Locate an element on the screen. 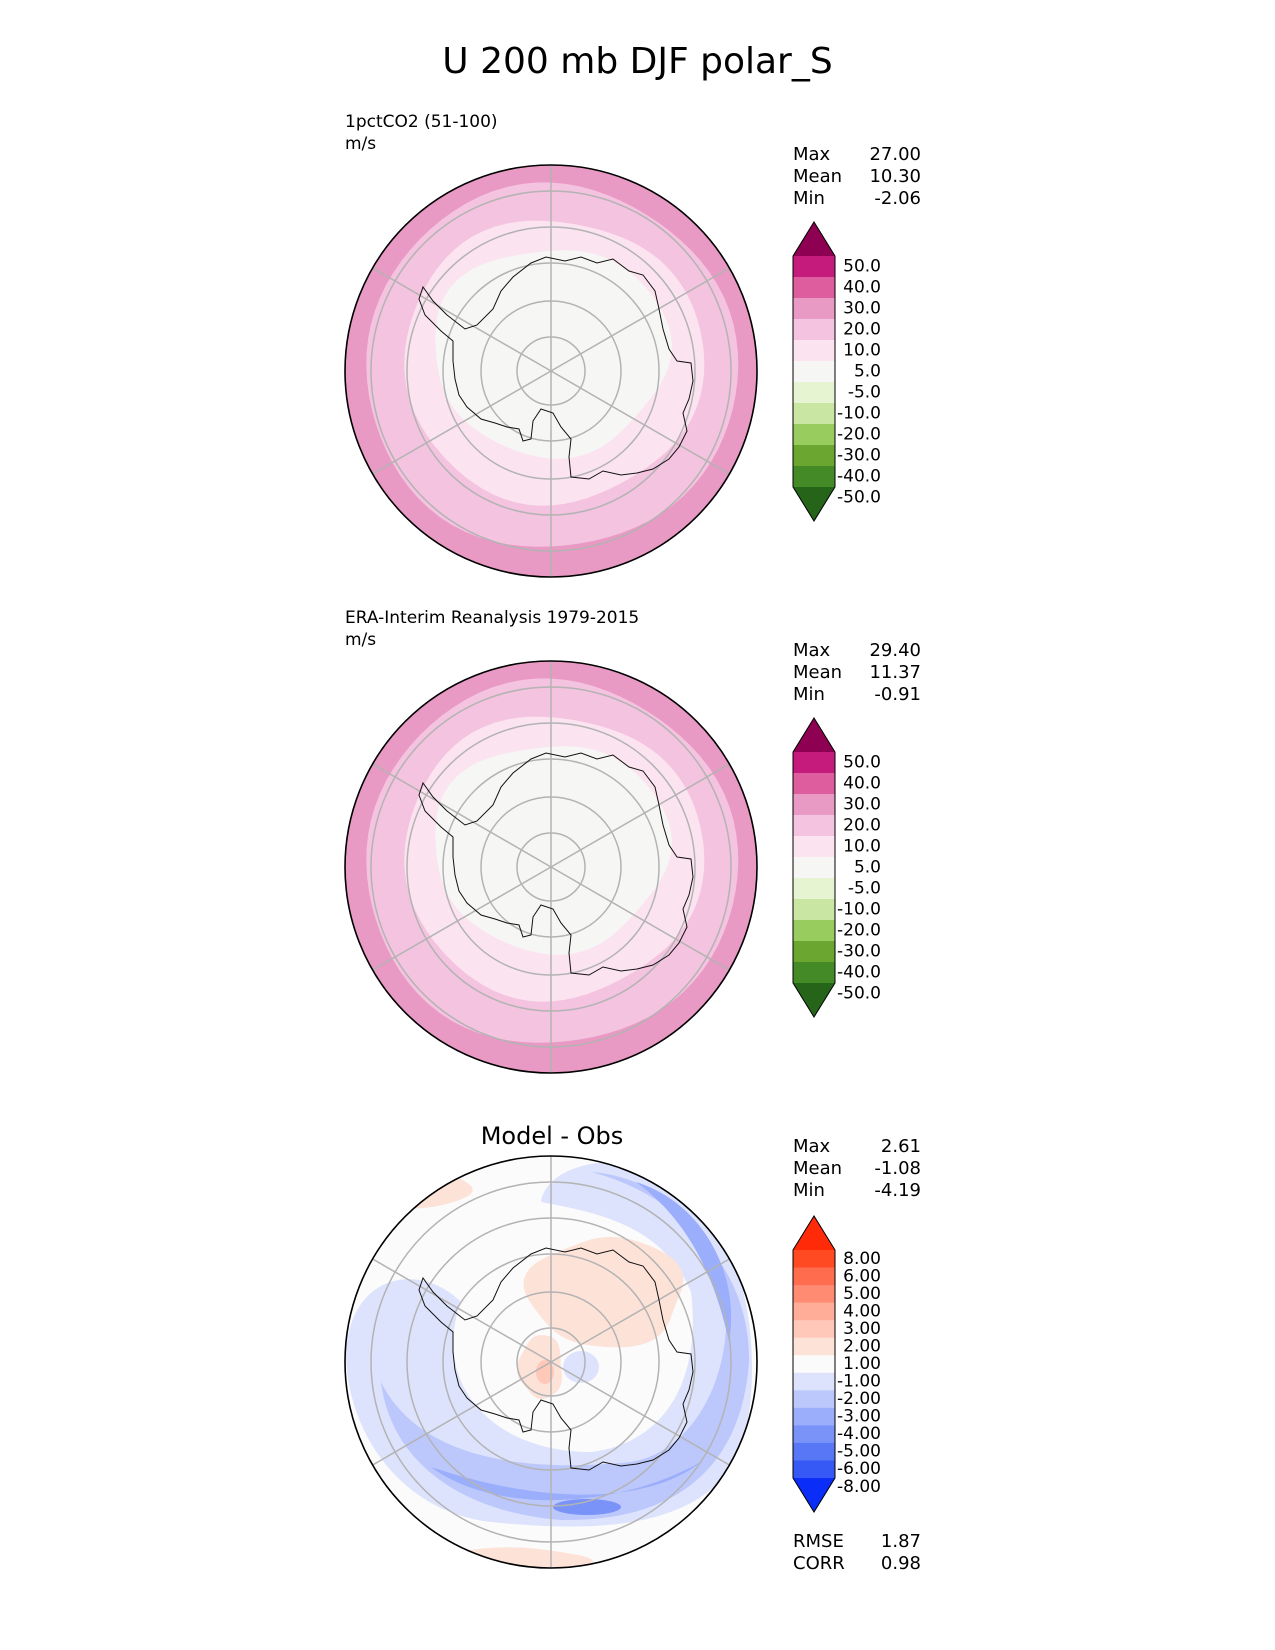 This screenshot has height=1650, width=1275. stat-value: 1.87 is located at coordinates (900, 1541).